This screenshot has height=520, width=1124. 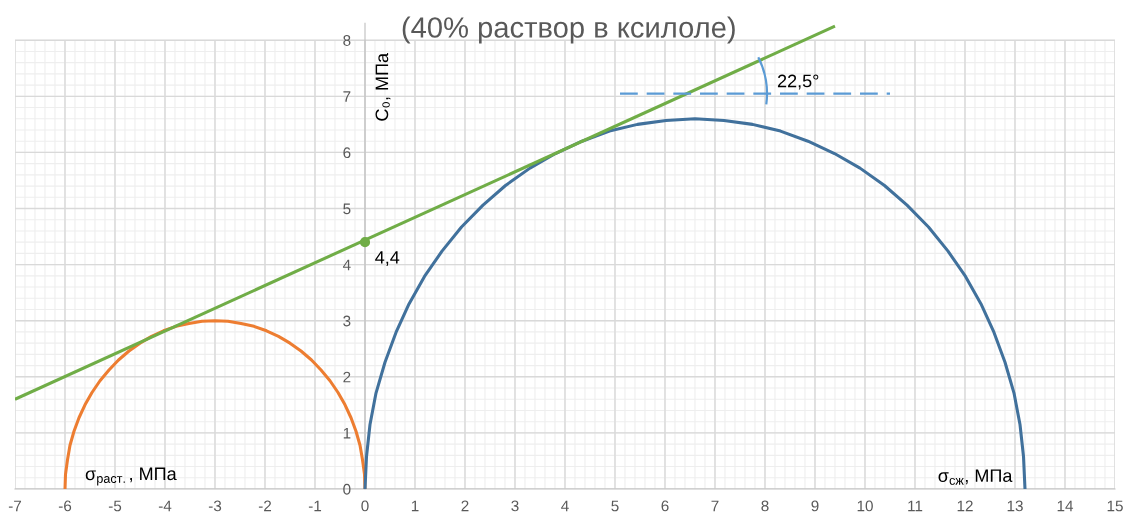 What do you see at coordinates (665, 506) in the screenshot?
I see `x-tick-label: 6` at bounding box center [665, 506].